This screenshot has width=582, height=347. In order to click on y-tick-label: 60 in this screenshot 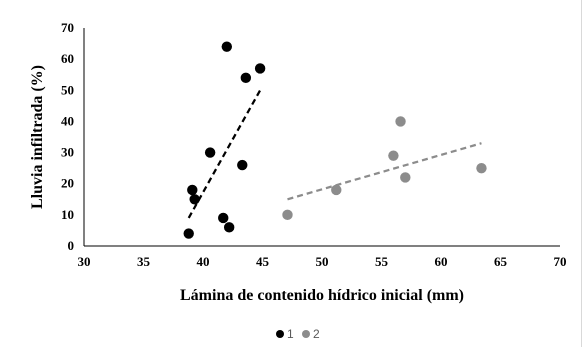, I will do `click(67, 58)`.